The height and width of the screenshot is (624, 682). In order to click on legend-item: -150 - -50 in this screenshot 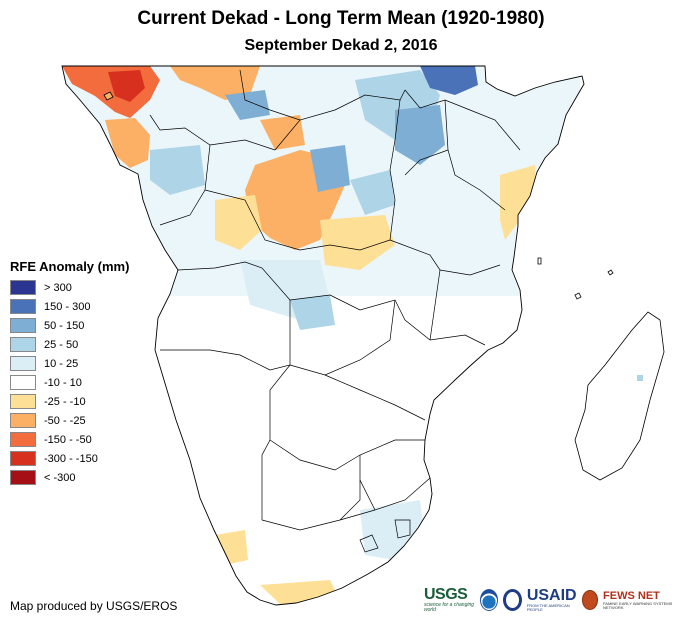, I will do `click(69, 439)`.